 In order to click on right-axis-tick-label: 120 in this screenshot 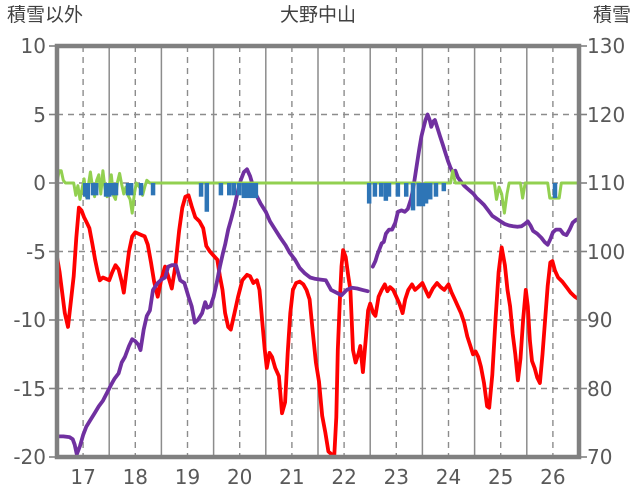, I will do `click(606, 114)`.